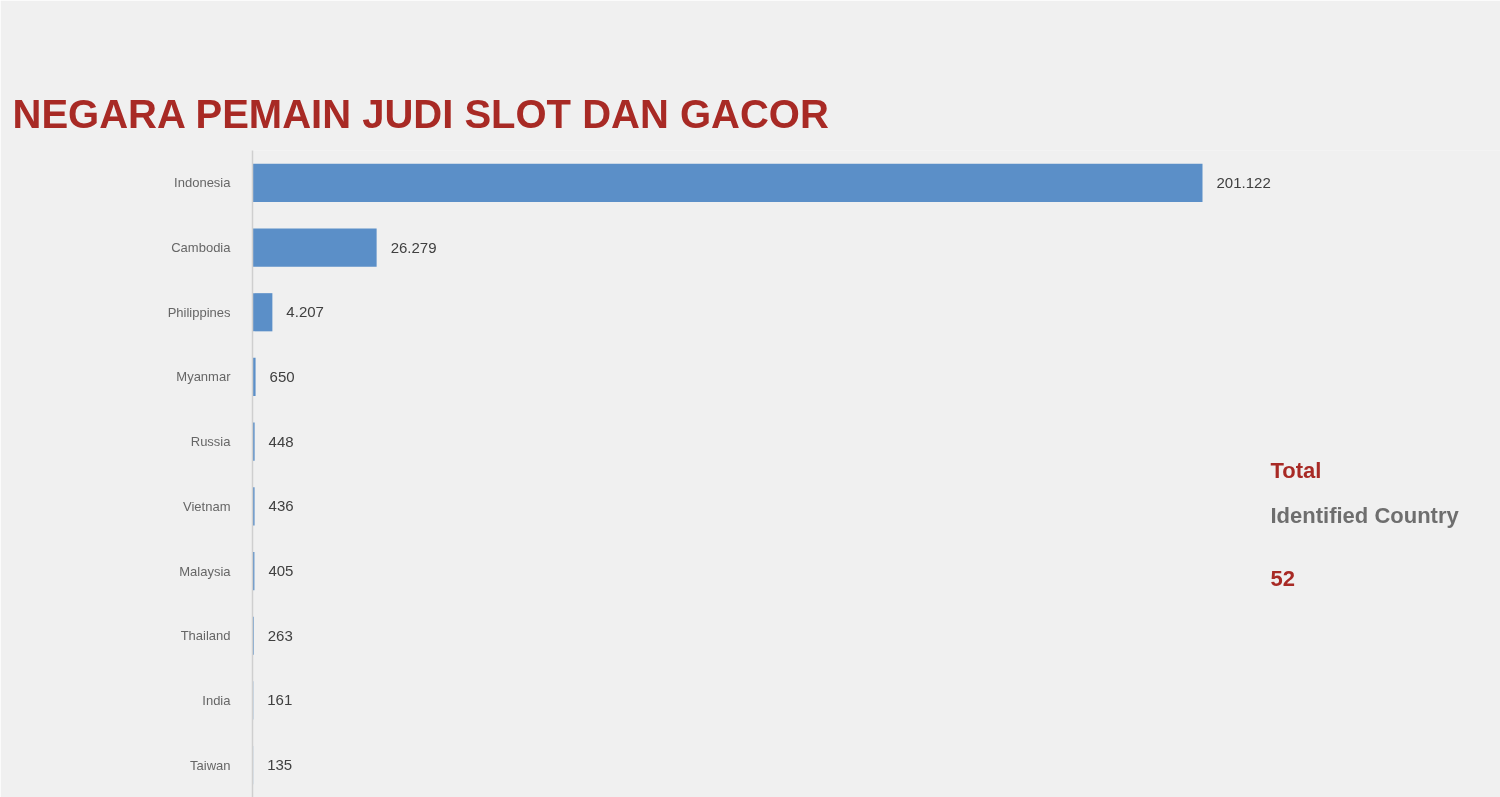 The height and width of the screenshot is (797, 1500). What do you see at coordinates (205, 636) in the screenshot?
I see `y-tick-label: Thailand` at bounding box center [205, 636].